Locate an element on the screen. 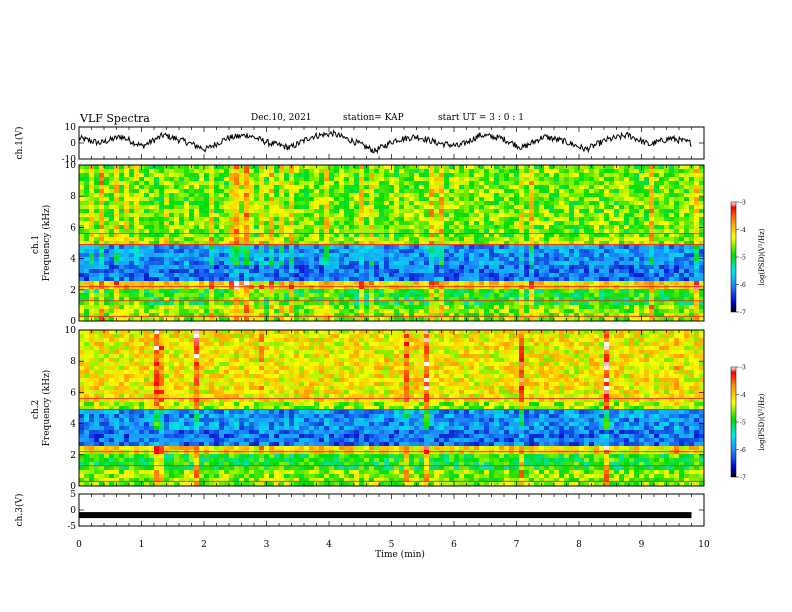 The image size is (792, 612). ch2-freq-ytick-label: 8 is located at coordinates (73, 362).